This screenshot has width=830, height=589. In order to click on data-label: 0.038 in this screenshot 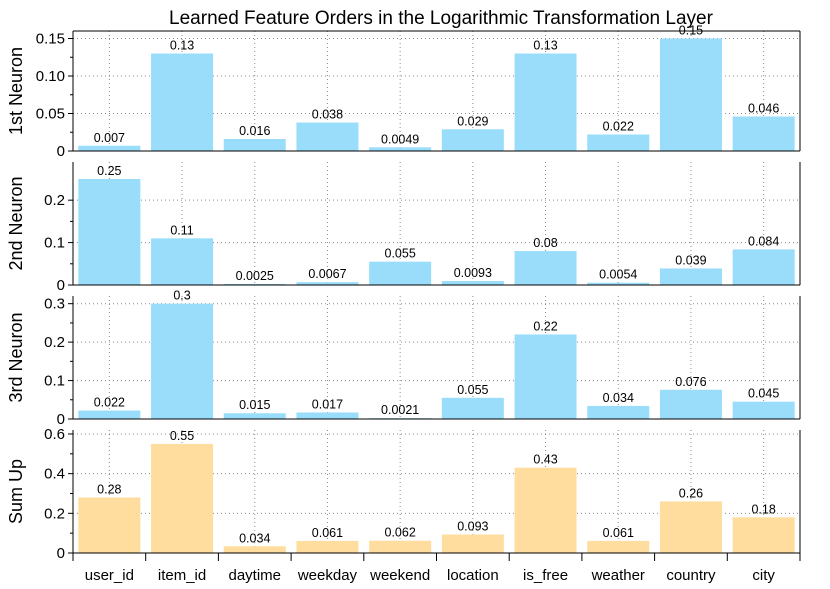, I will do `click(327, 115)`.